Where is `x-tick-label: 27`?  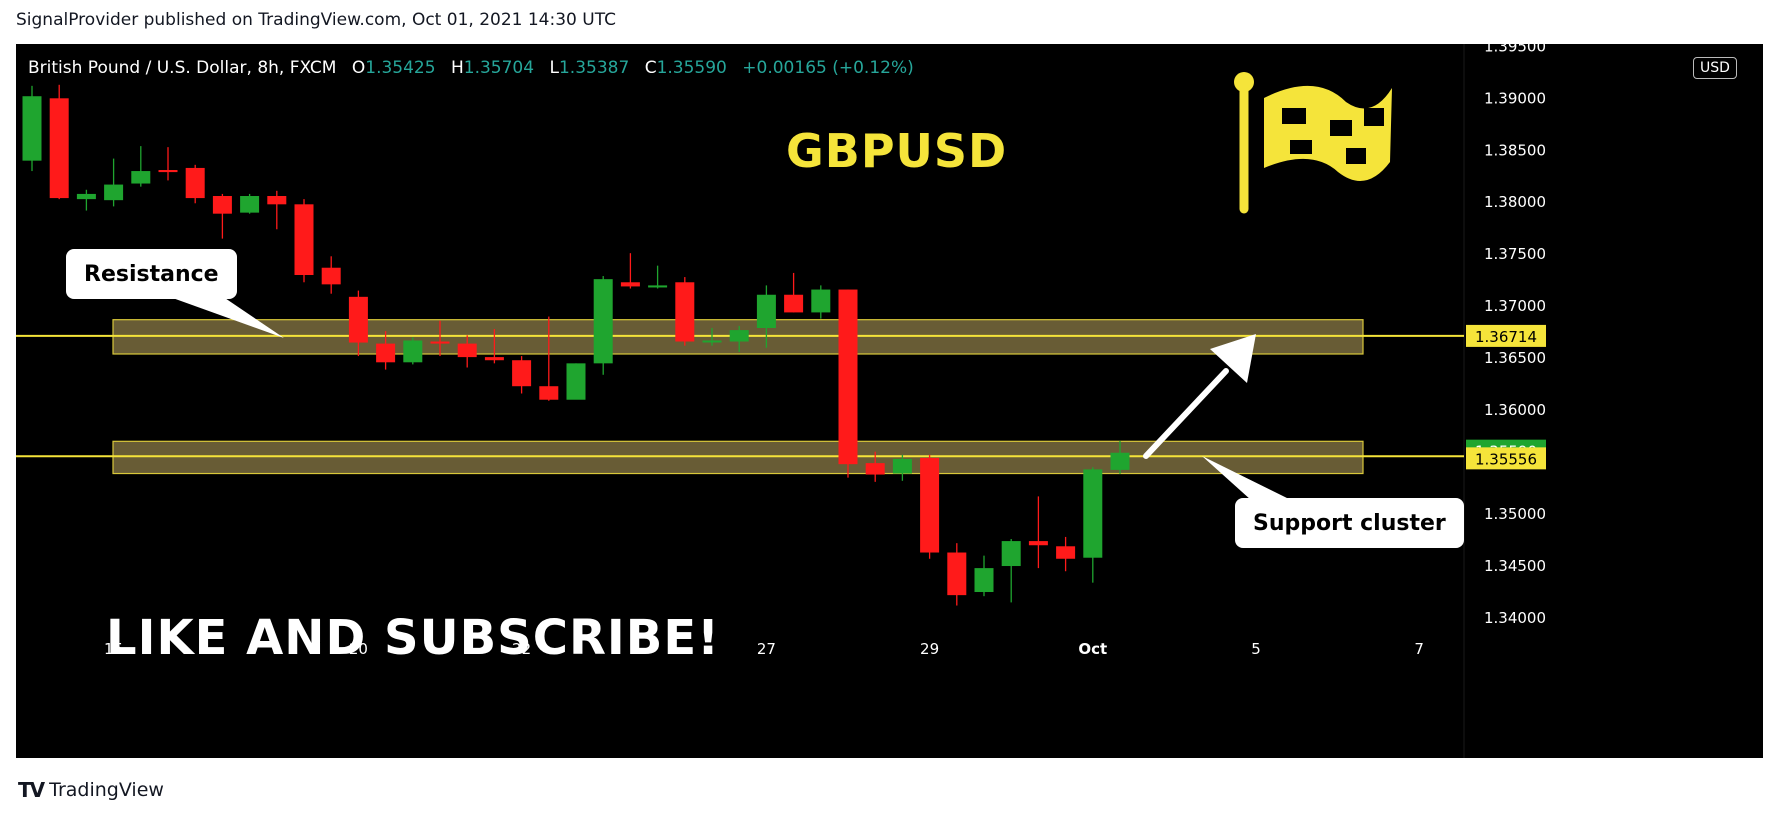 x-tick-label: 27 is located at coordinates (766, 649).